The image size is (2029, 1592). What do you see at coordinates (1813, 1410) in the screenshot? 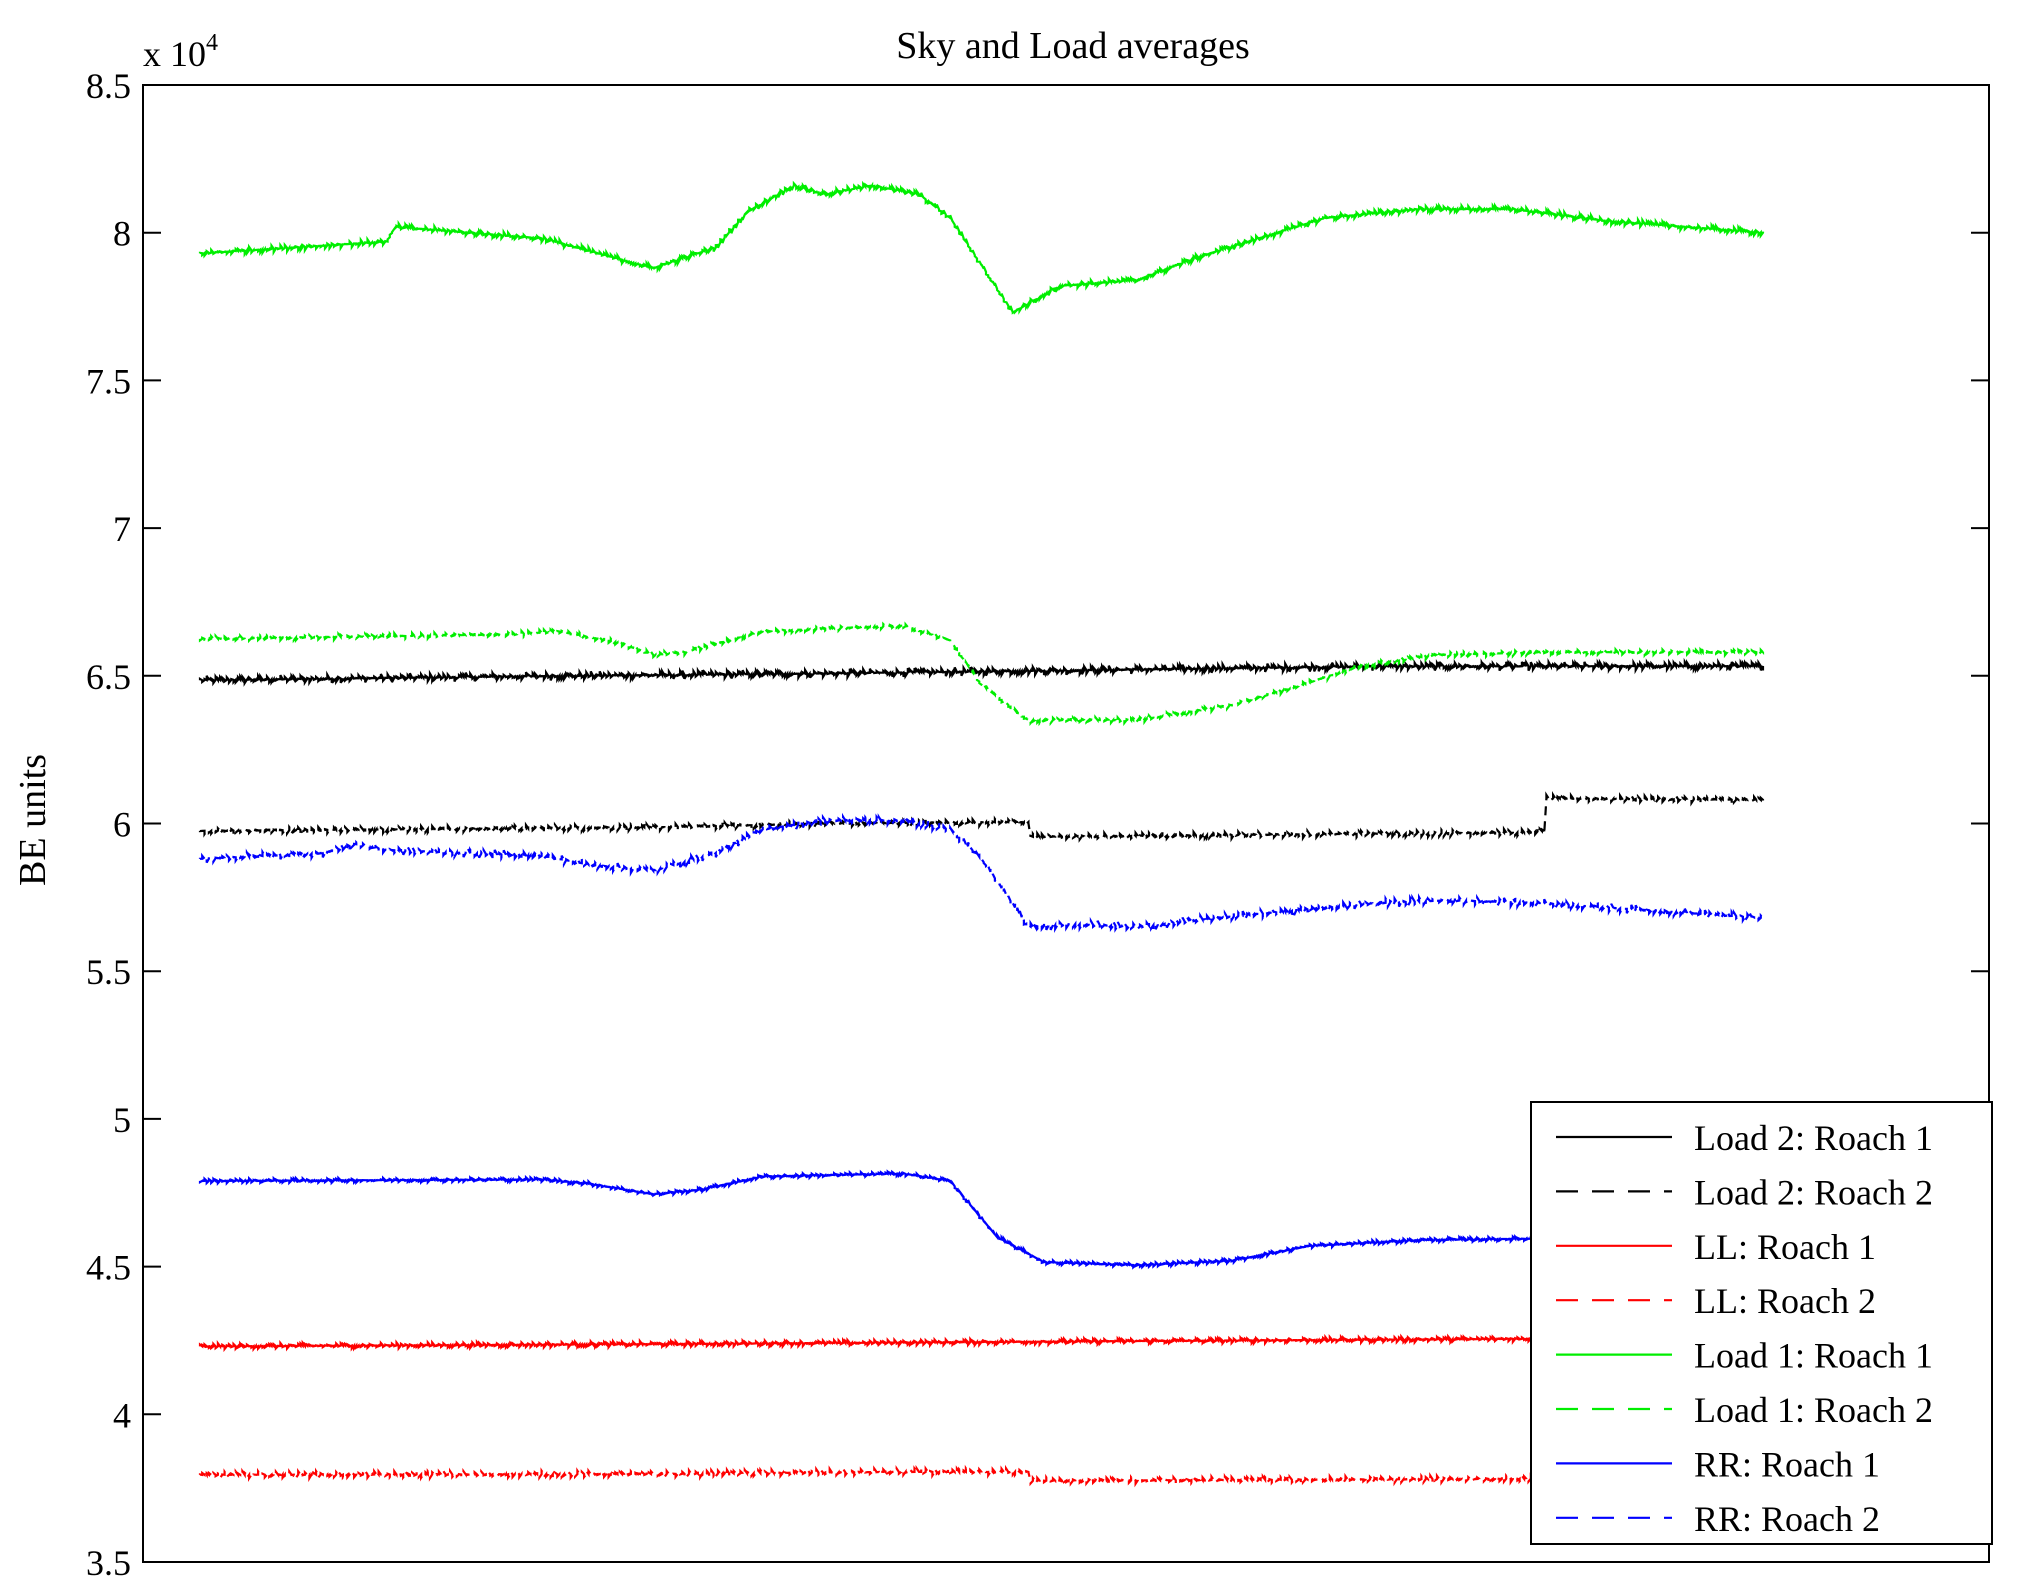
I see `legend-label: Load 1: Roach 2` at bounding box center [1813, 1410].